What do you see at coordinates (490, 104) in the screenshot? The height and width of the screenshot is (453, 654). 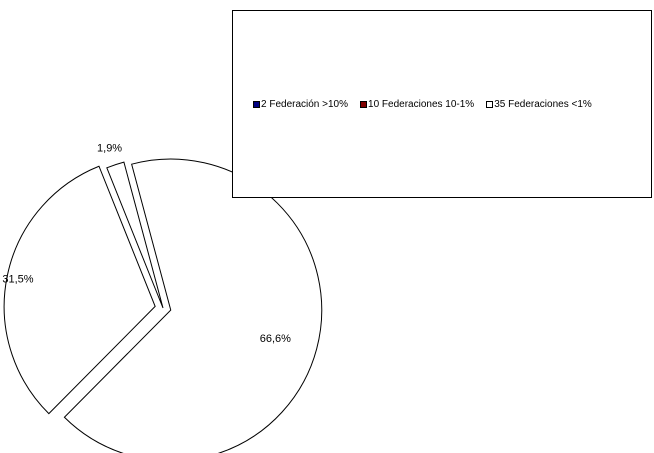 I see `legend-swatch-35-federaciones` at bounding box center [490, 104].